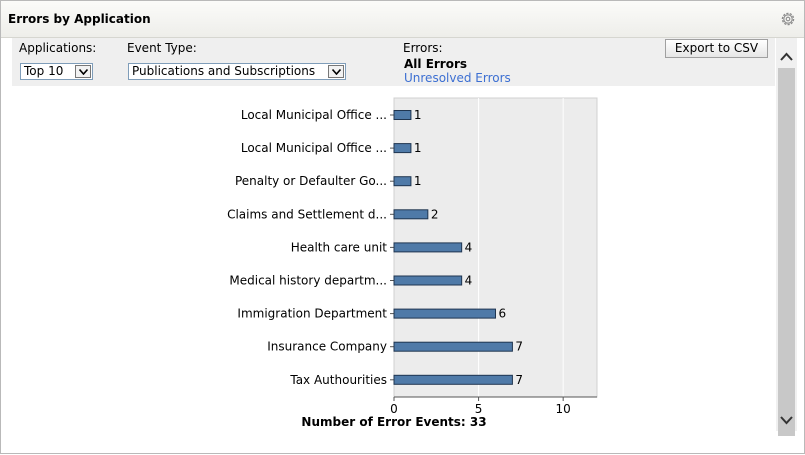 This screenshot has height=455, width=805. I want to click on event-type-label: Event Type:, so click(162, 48).